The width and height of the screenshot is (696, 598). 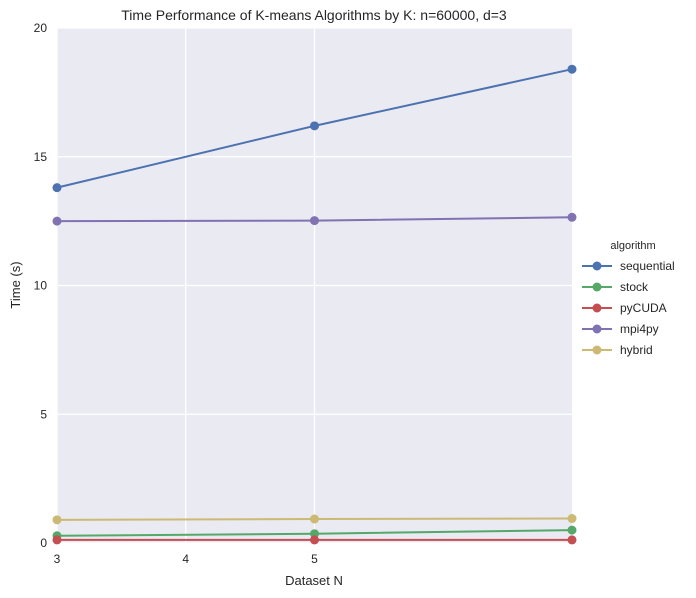 I want to click on y-tick-label: 5, so click(x=43, y=414).